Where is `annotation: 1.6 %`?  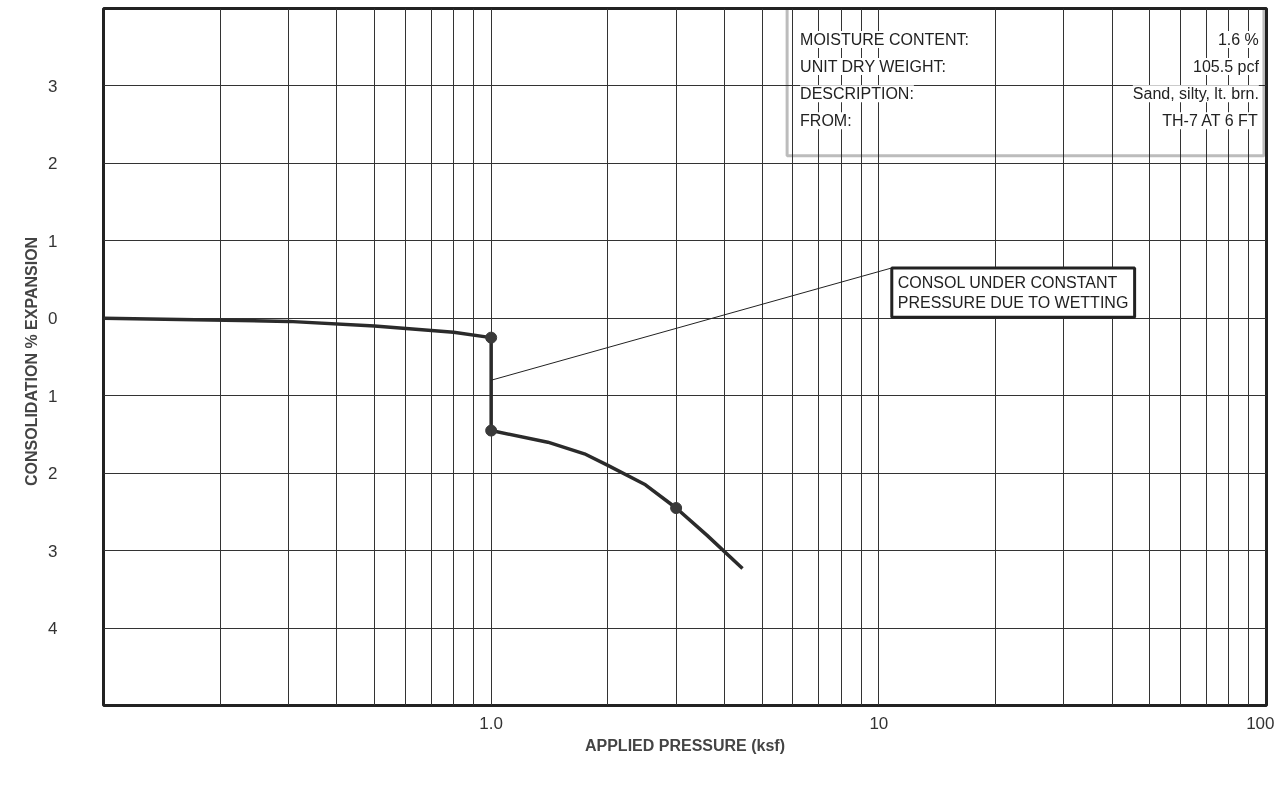 annotation: 1.6 % is located at coordinates (1238, 39).